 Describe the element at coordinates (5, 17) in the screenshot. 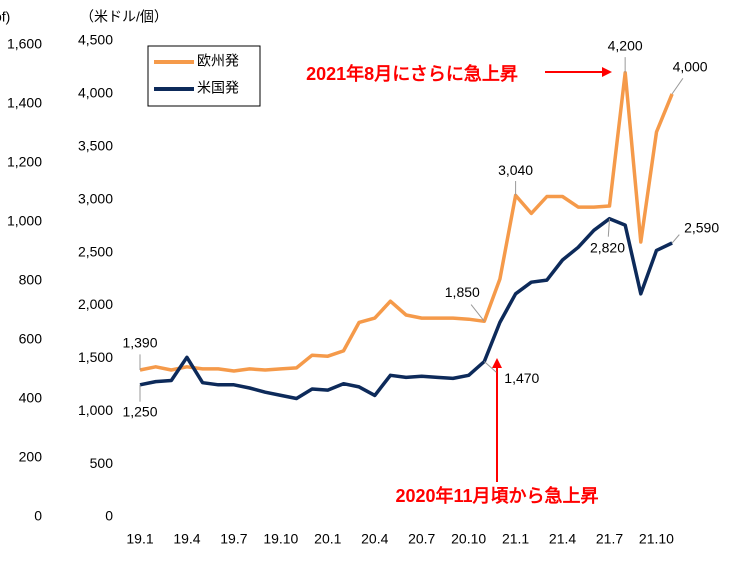

I see `y2-axis-label: of)` at that location.